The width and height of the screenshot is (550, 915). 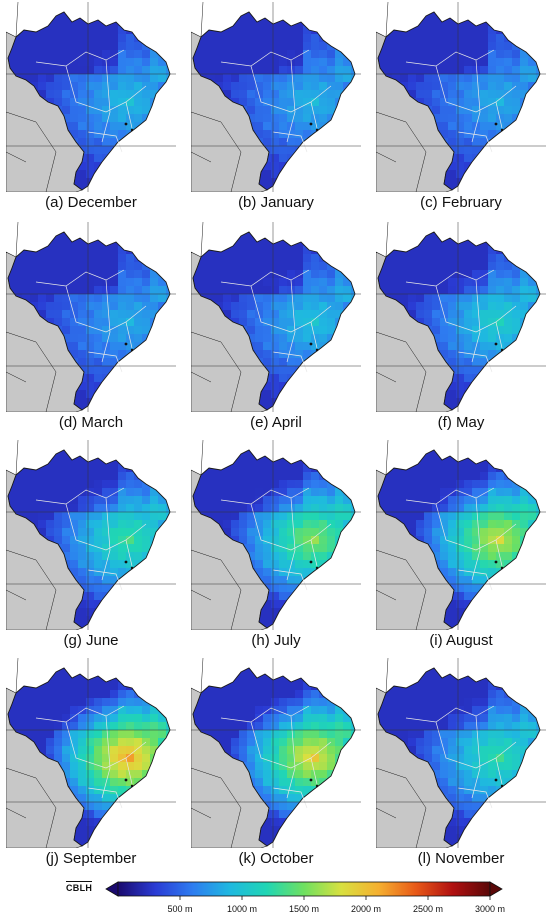 I want to click on map-panel-may: (f) May, so click(x=461, y=332).